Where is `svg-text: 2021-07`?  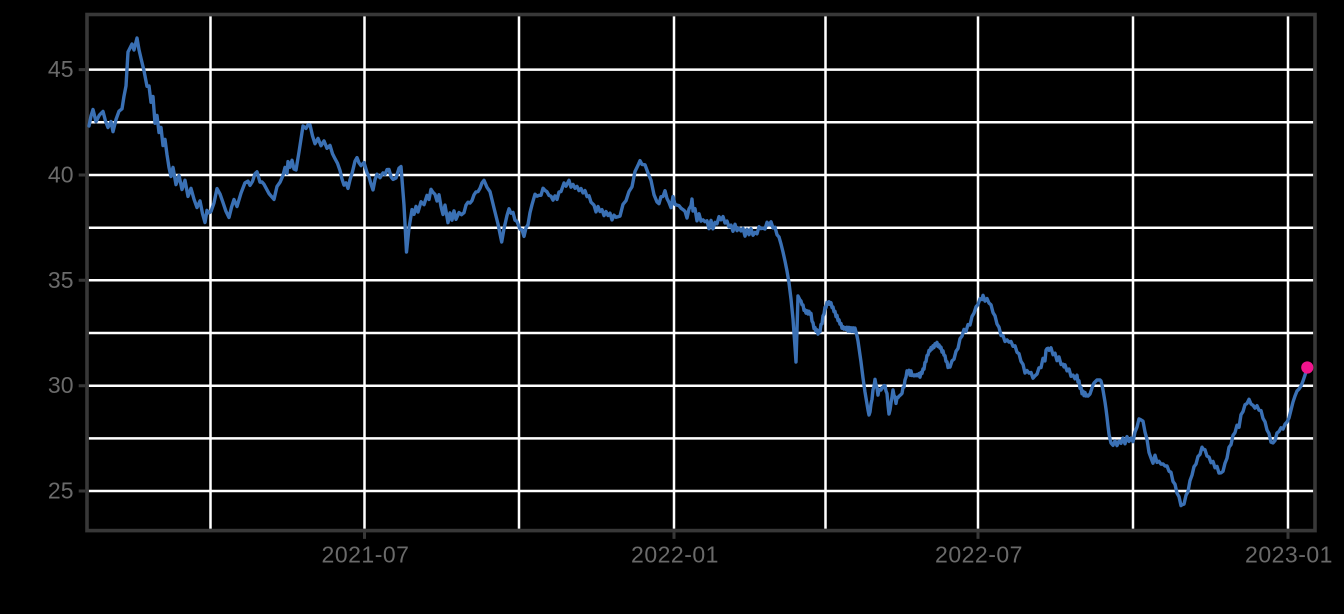
svg-text: 2021-07 is located at coordinates (366, 555).